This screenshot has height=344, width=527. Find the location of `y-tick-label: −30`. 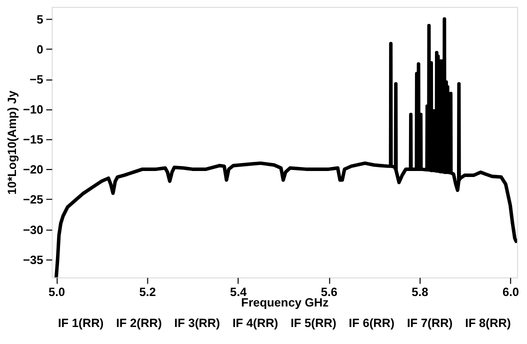

y-tick-label: −30 is located at coordinates (33, 229).